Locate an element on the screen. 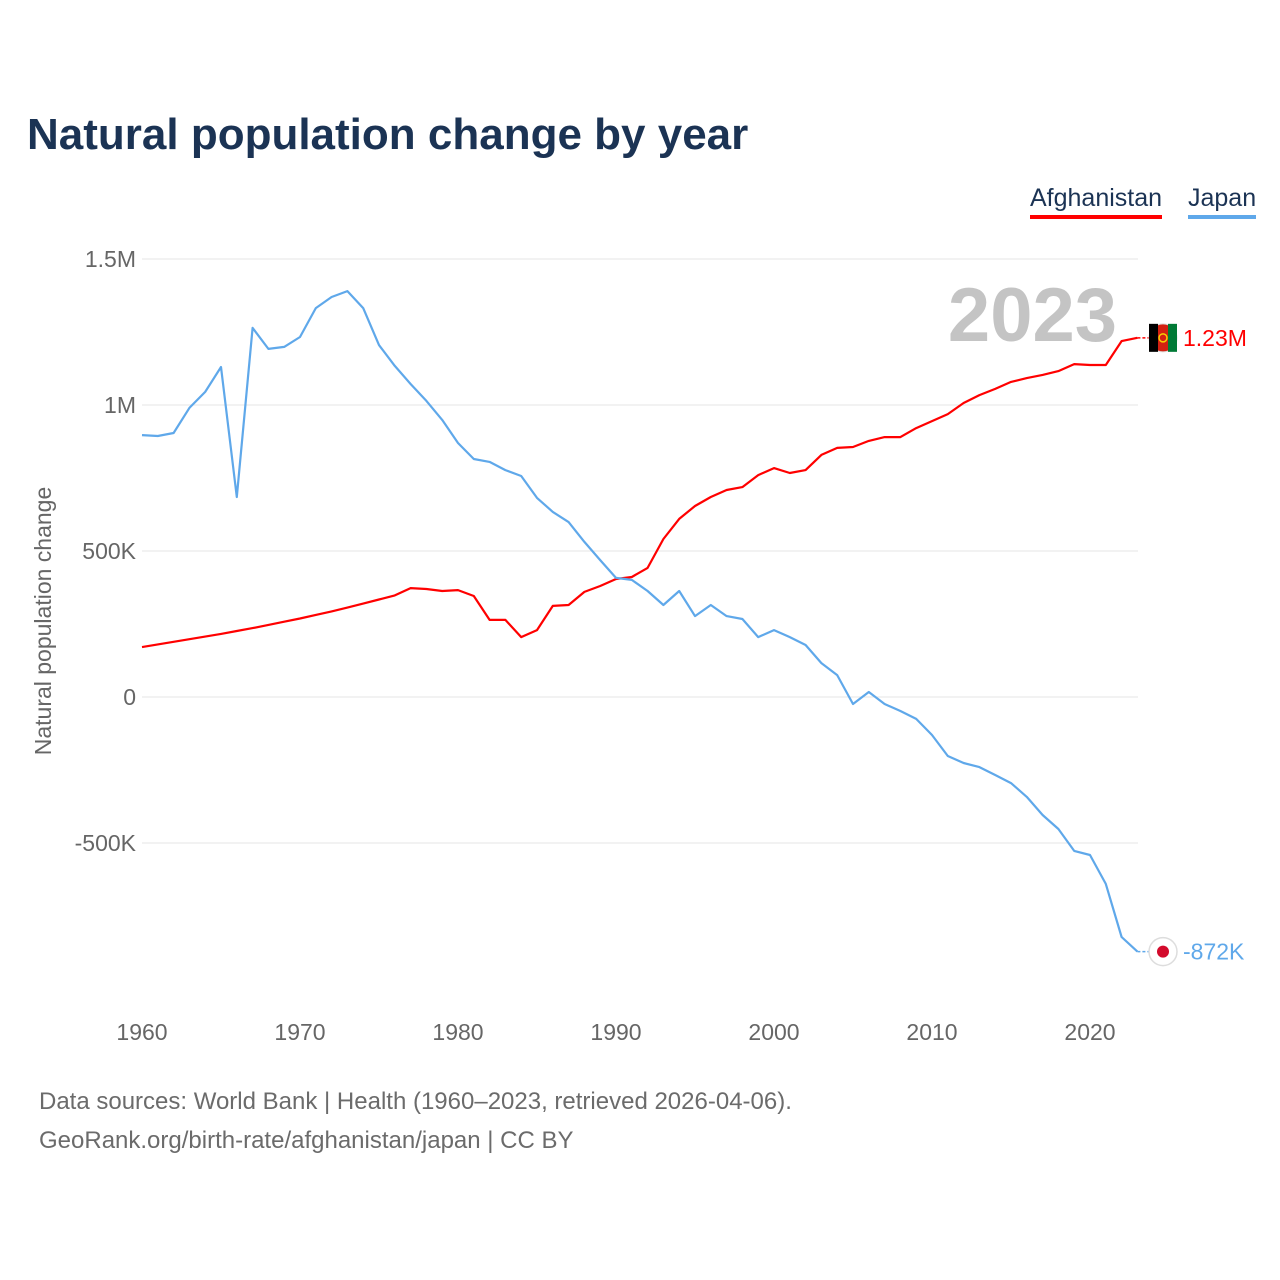  y-tick-label: 0 is located at coordinates (129, 697).